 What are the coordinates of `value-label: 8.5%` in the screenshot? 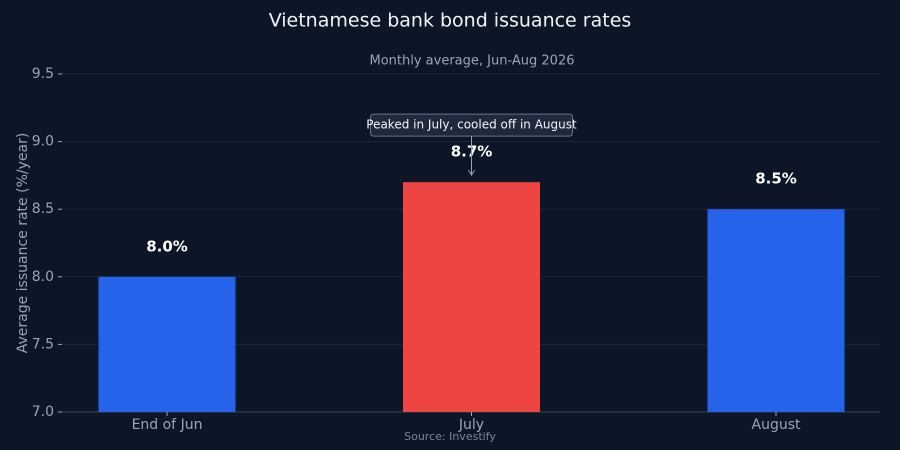 It's located at (776, 179).